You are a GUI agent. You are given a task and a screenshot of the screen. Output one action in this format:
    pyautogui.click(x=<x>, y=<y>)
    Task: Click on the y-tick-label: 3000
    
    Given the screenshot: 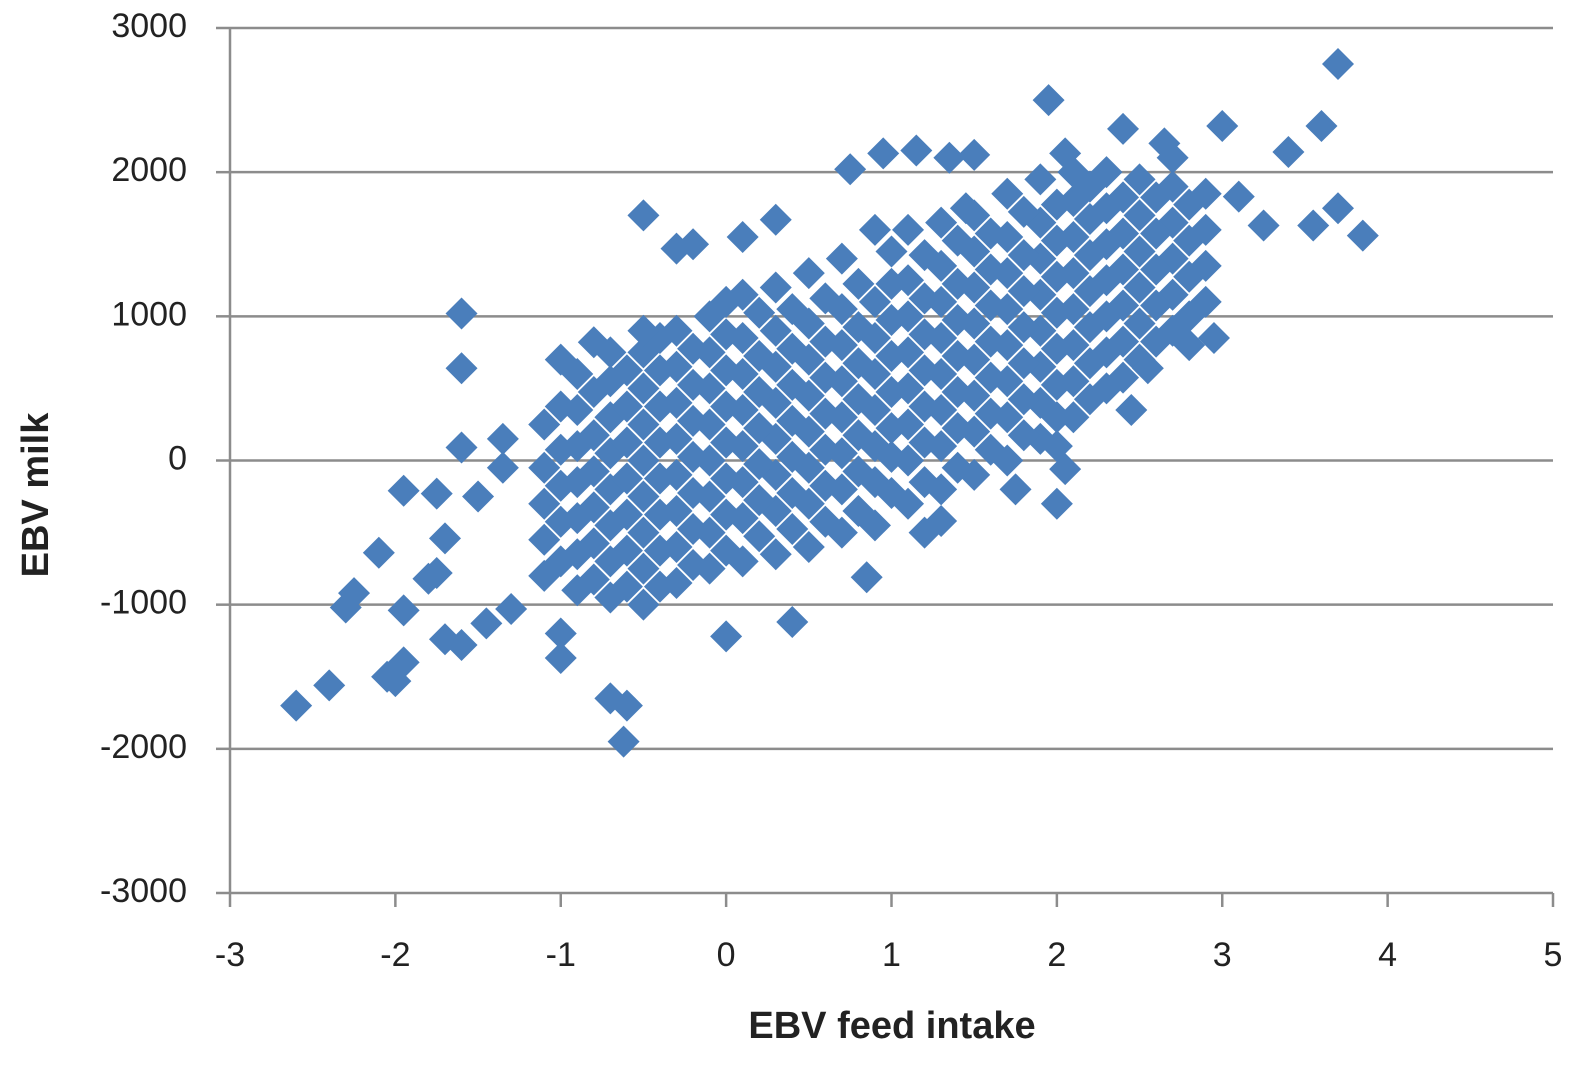 What is the action you would take?
    pyautogui.click(x=149, y=26)
    